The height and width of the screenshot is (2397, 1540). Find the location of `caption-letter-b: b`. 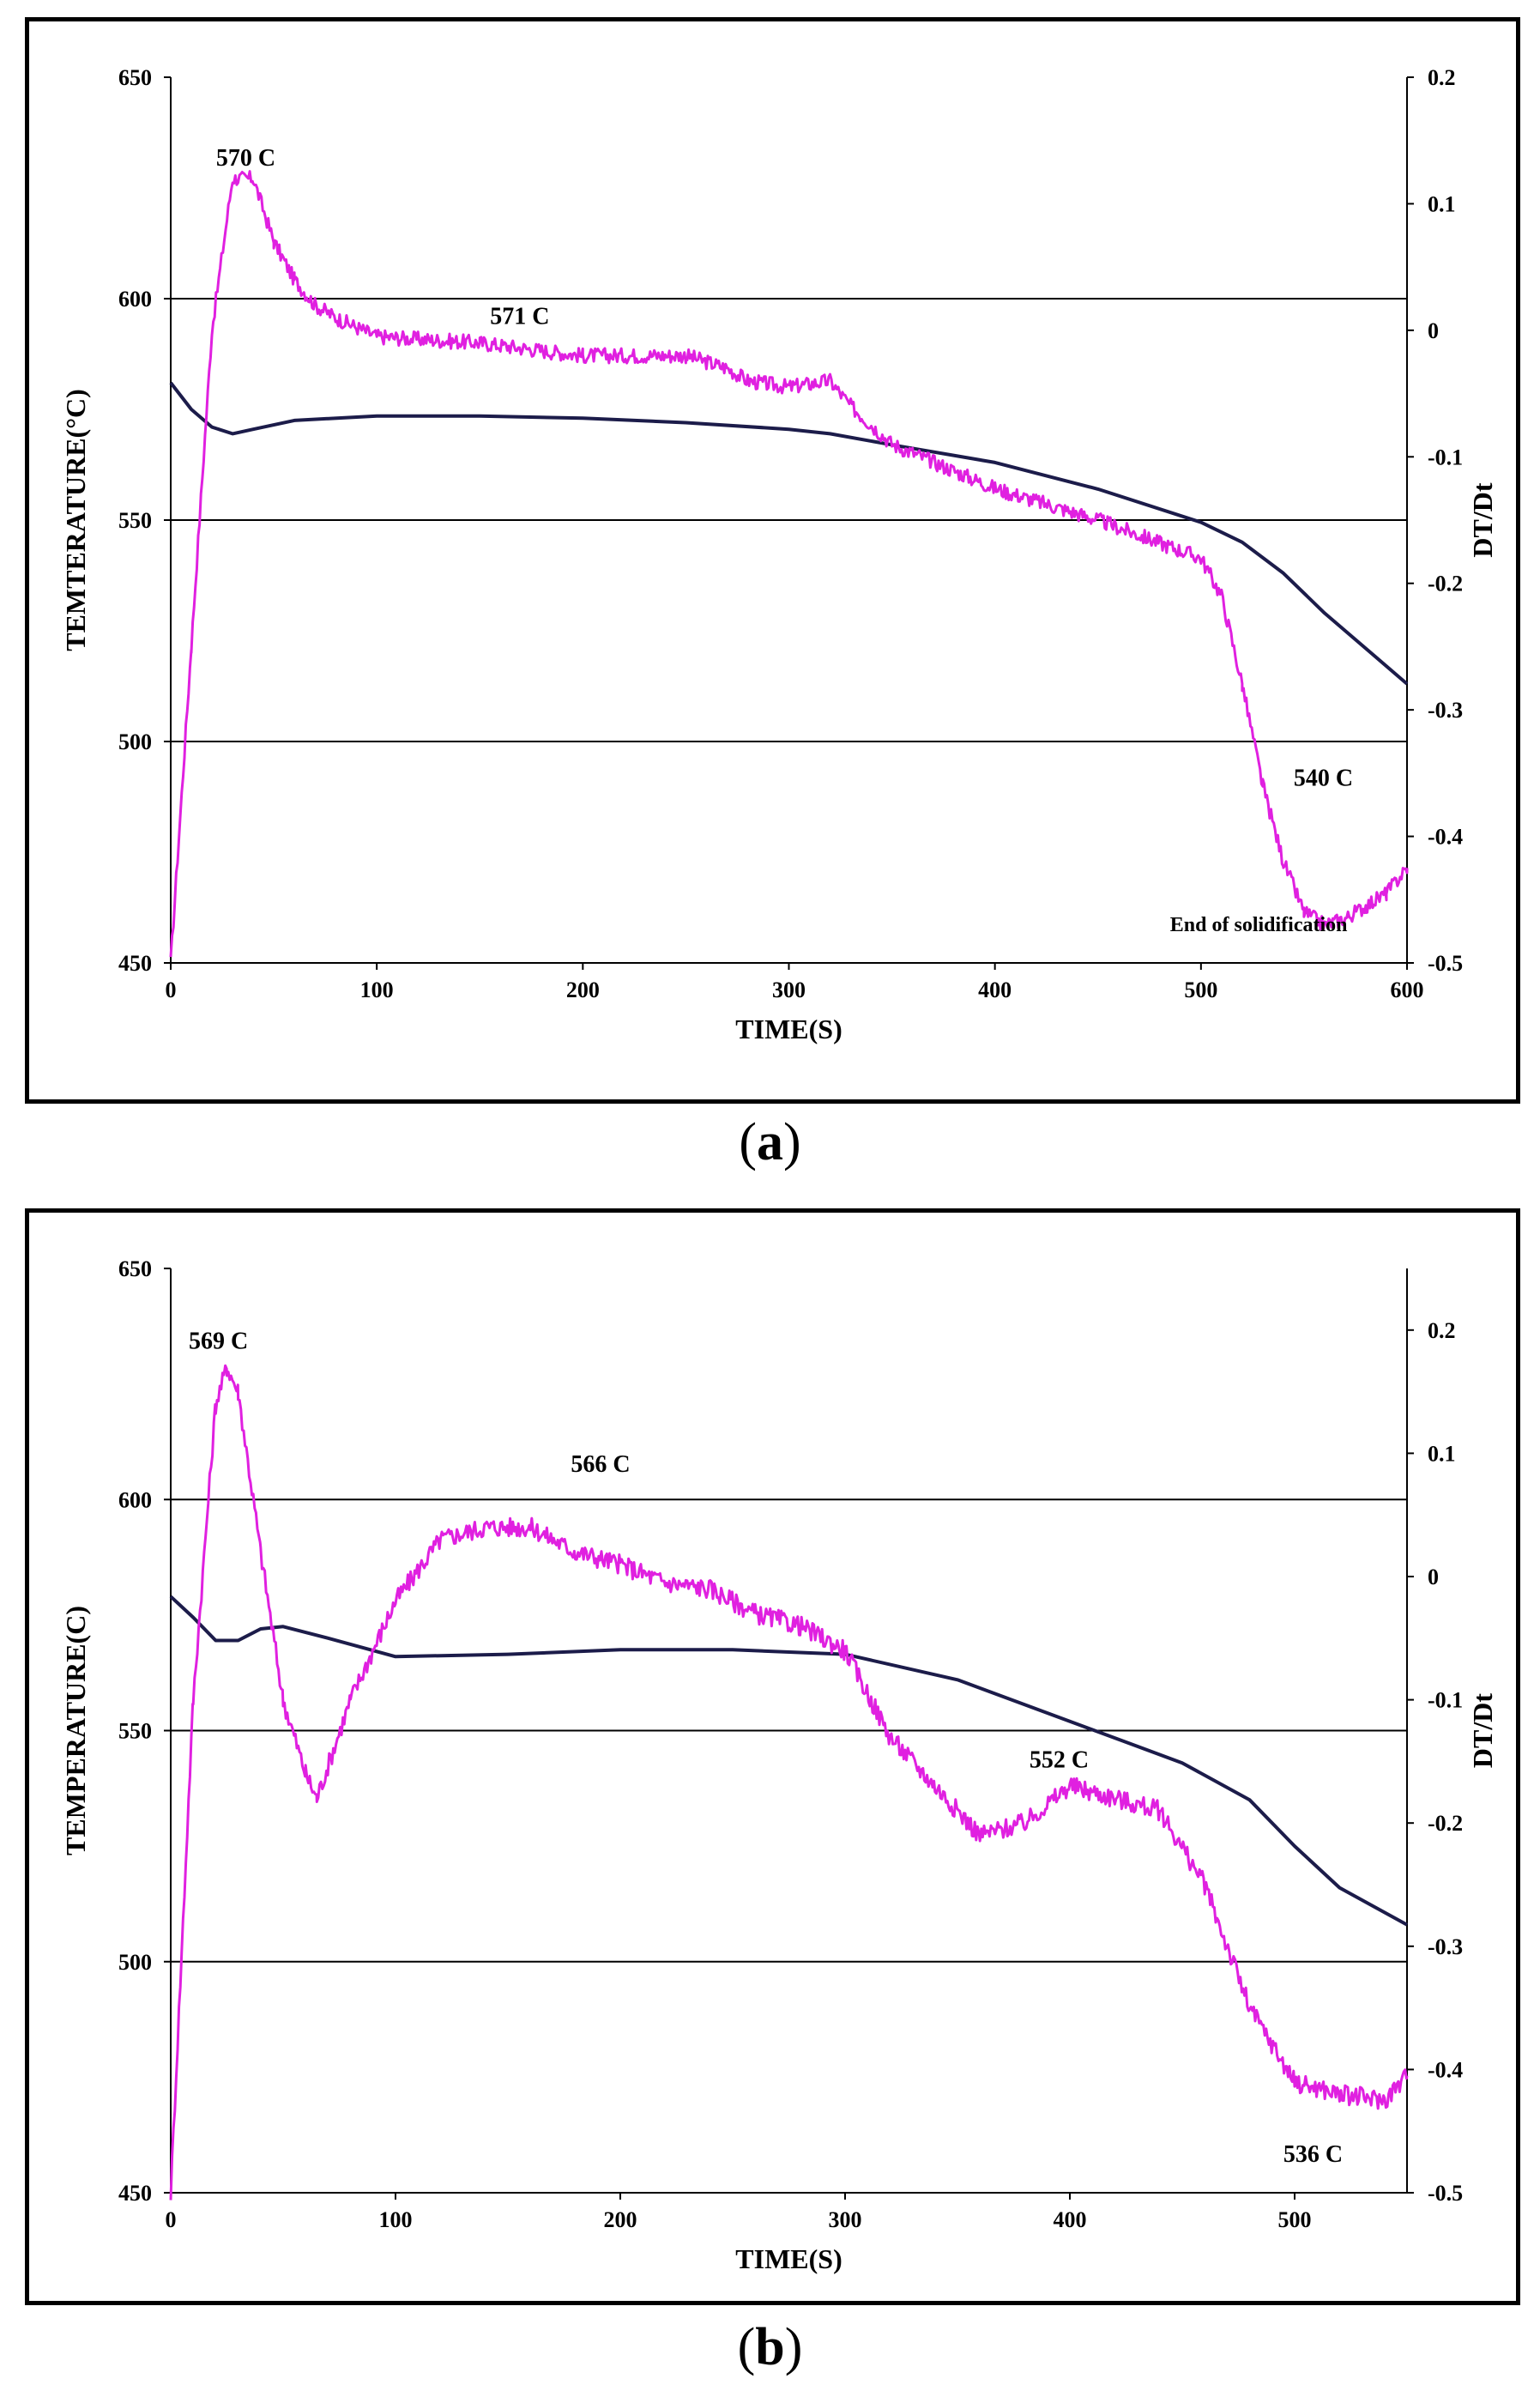

caption-letter-b: b is located at coordinates (770, 2347).